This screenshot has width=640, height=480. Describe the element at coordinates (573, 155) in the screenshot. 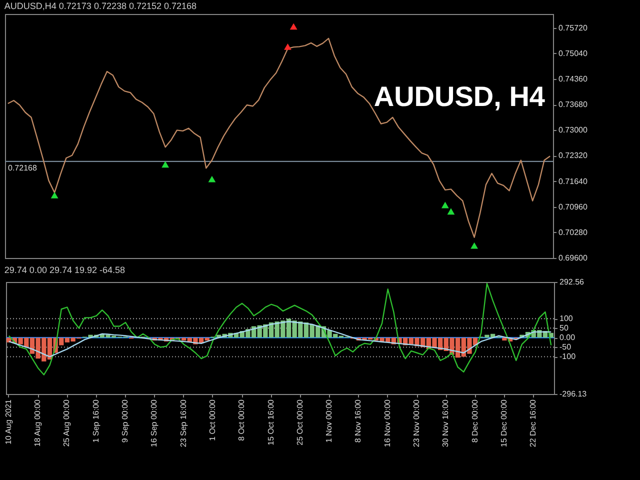

I see `y-tick-label: 0.72320` at that location.